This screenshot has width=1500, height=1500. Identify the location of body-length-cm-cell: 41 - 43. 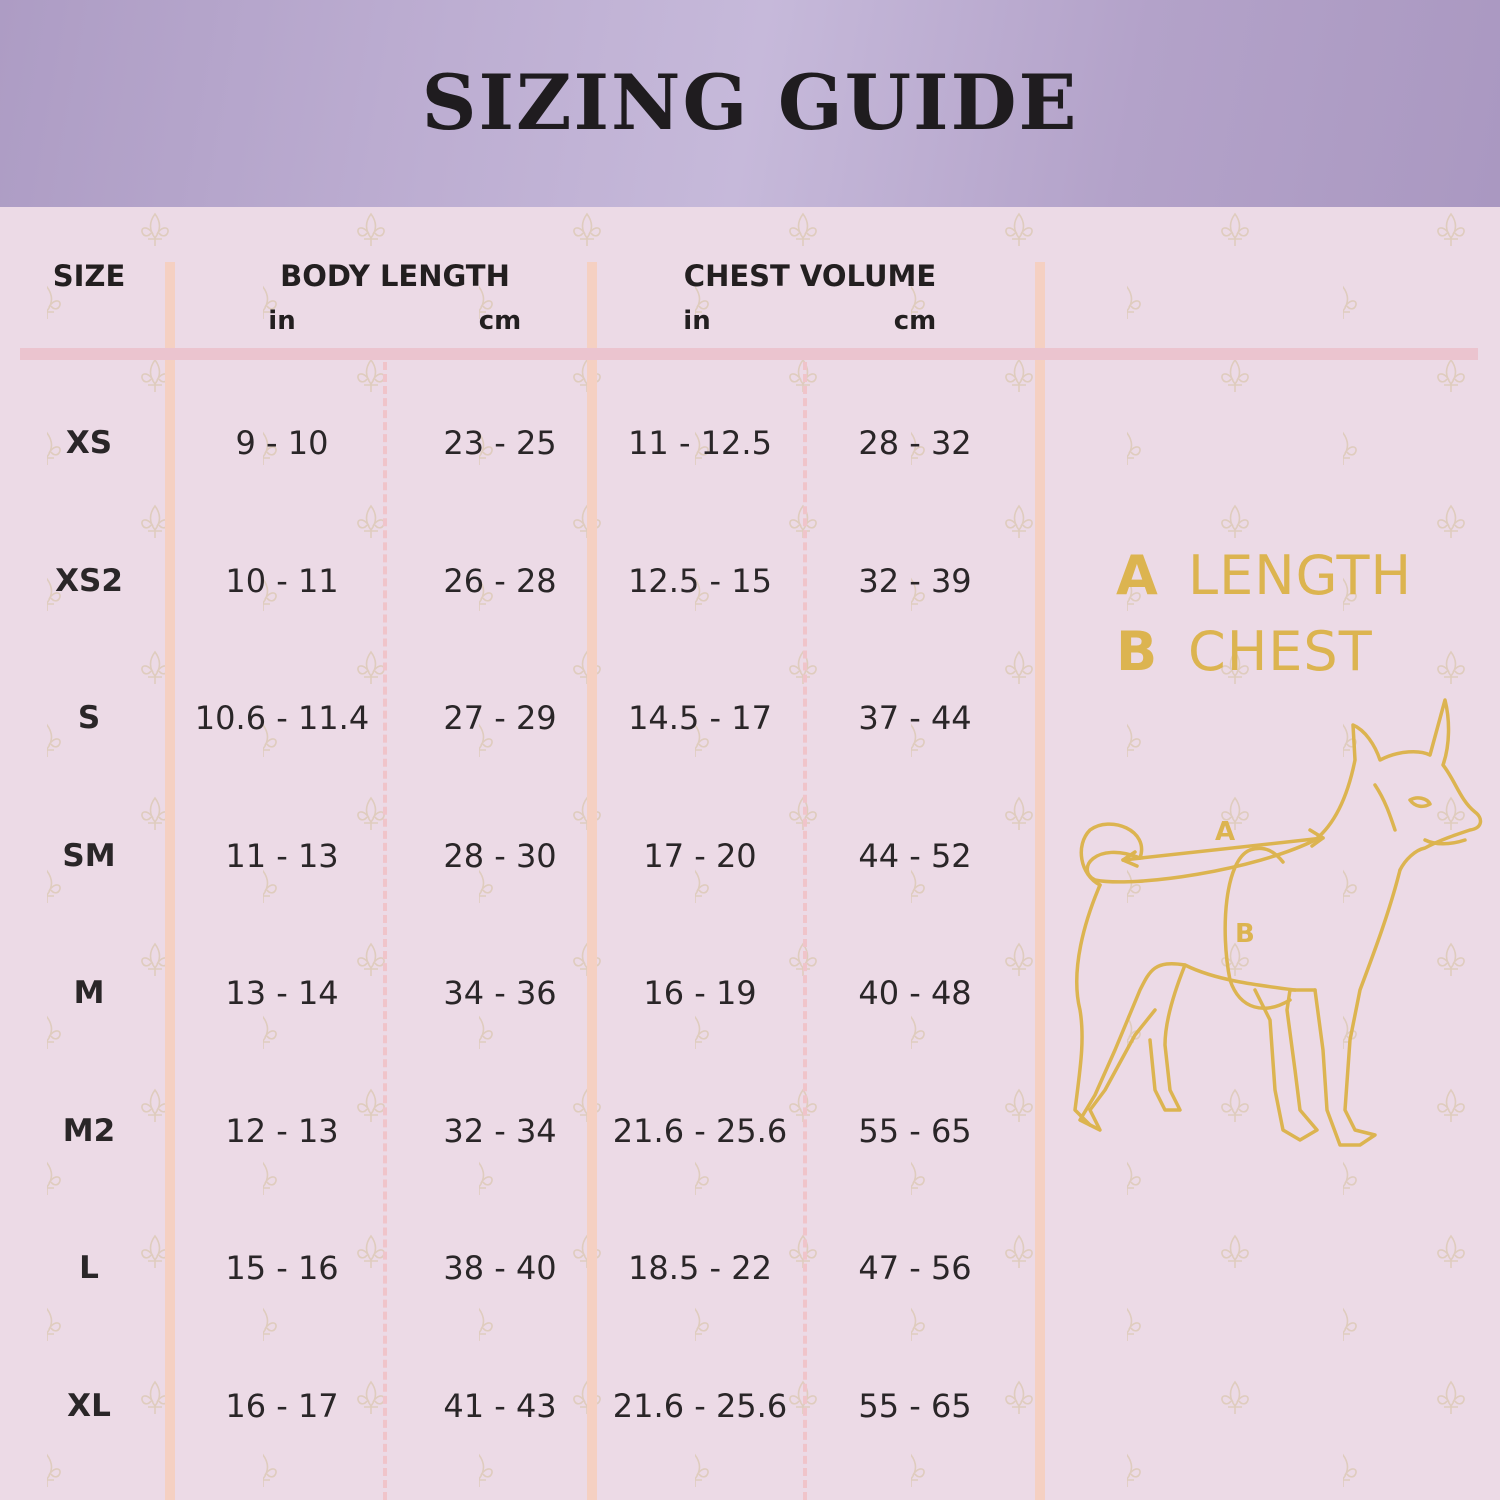
(500, 1405).